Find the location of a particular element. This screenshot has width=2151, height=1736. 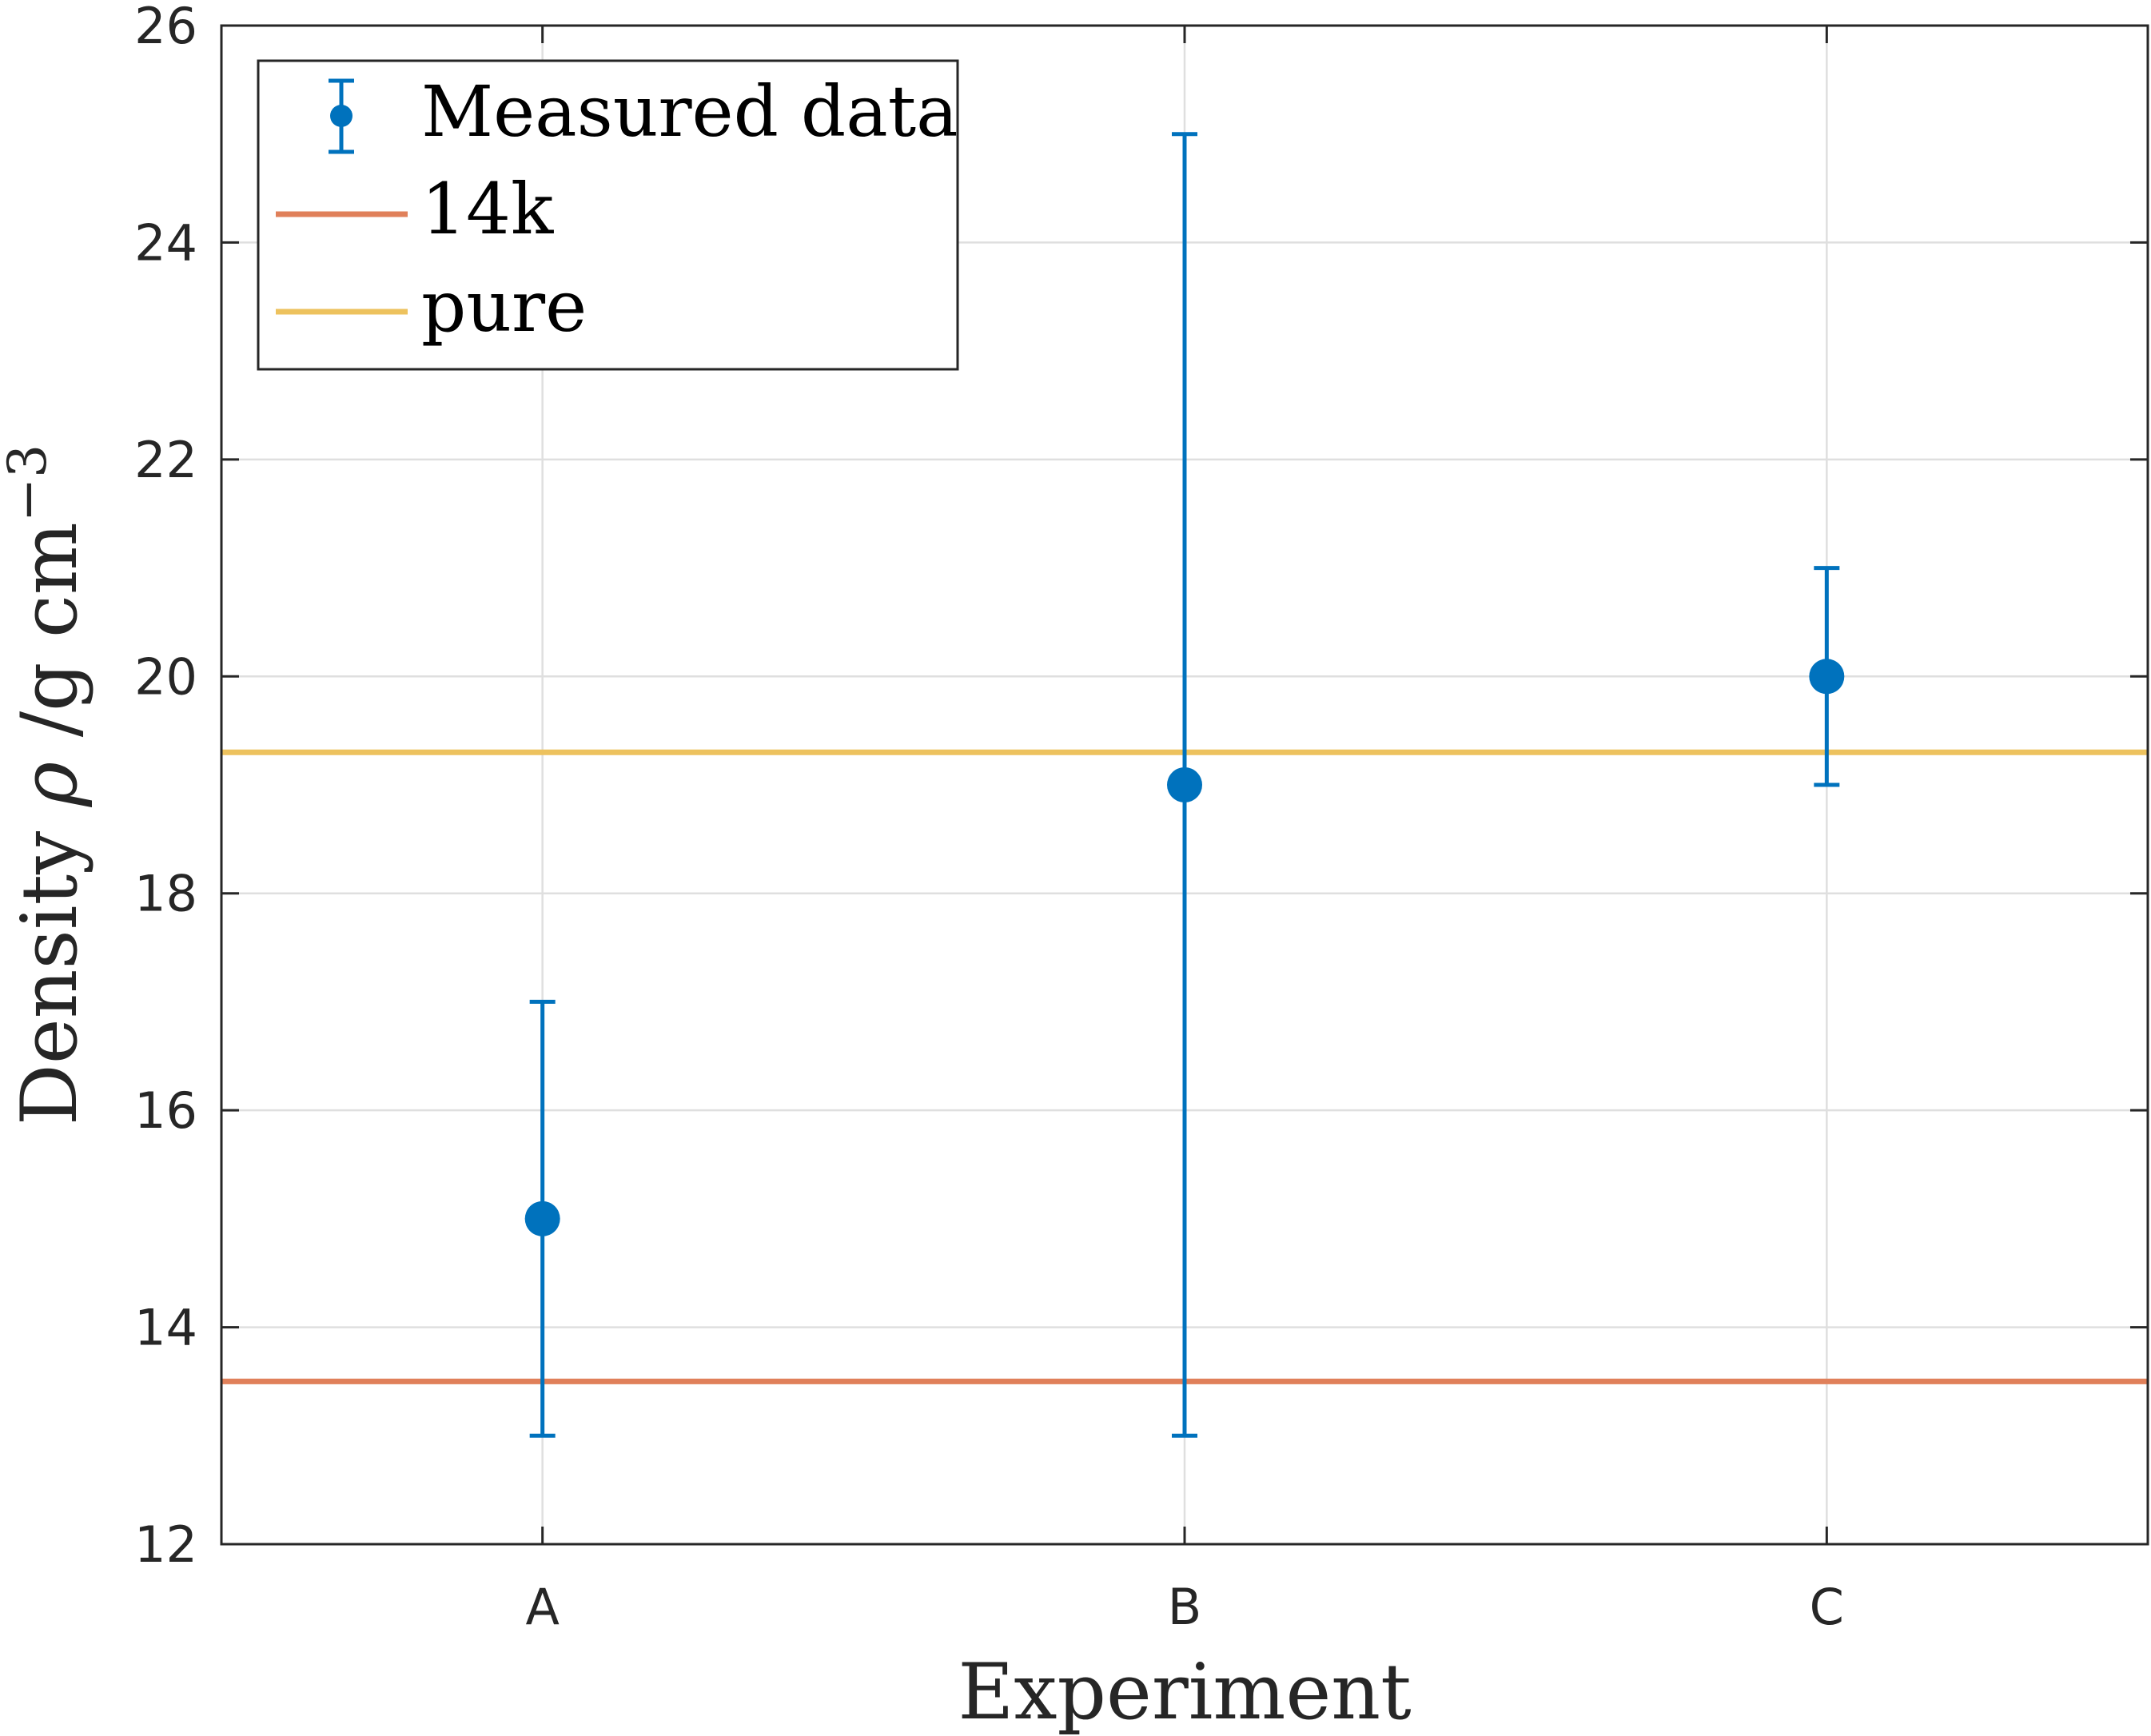

data-point-B is located at coordinates (1184, 785).